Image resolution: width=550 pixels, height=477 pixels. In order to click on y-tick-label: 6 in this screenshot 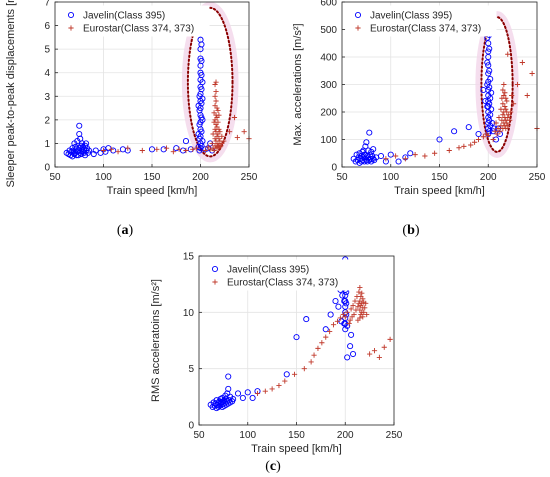, I will do `click(47, 26)`.